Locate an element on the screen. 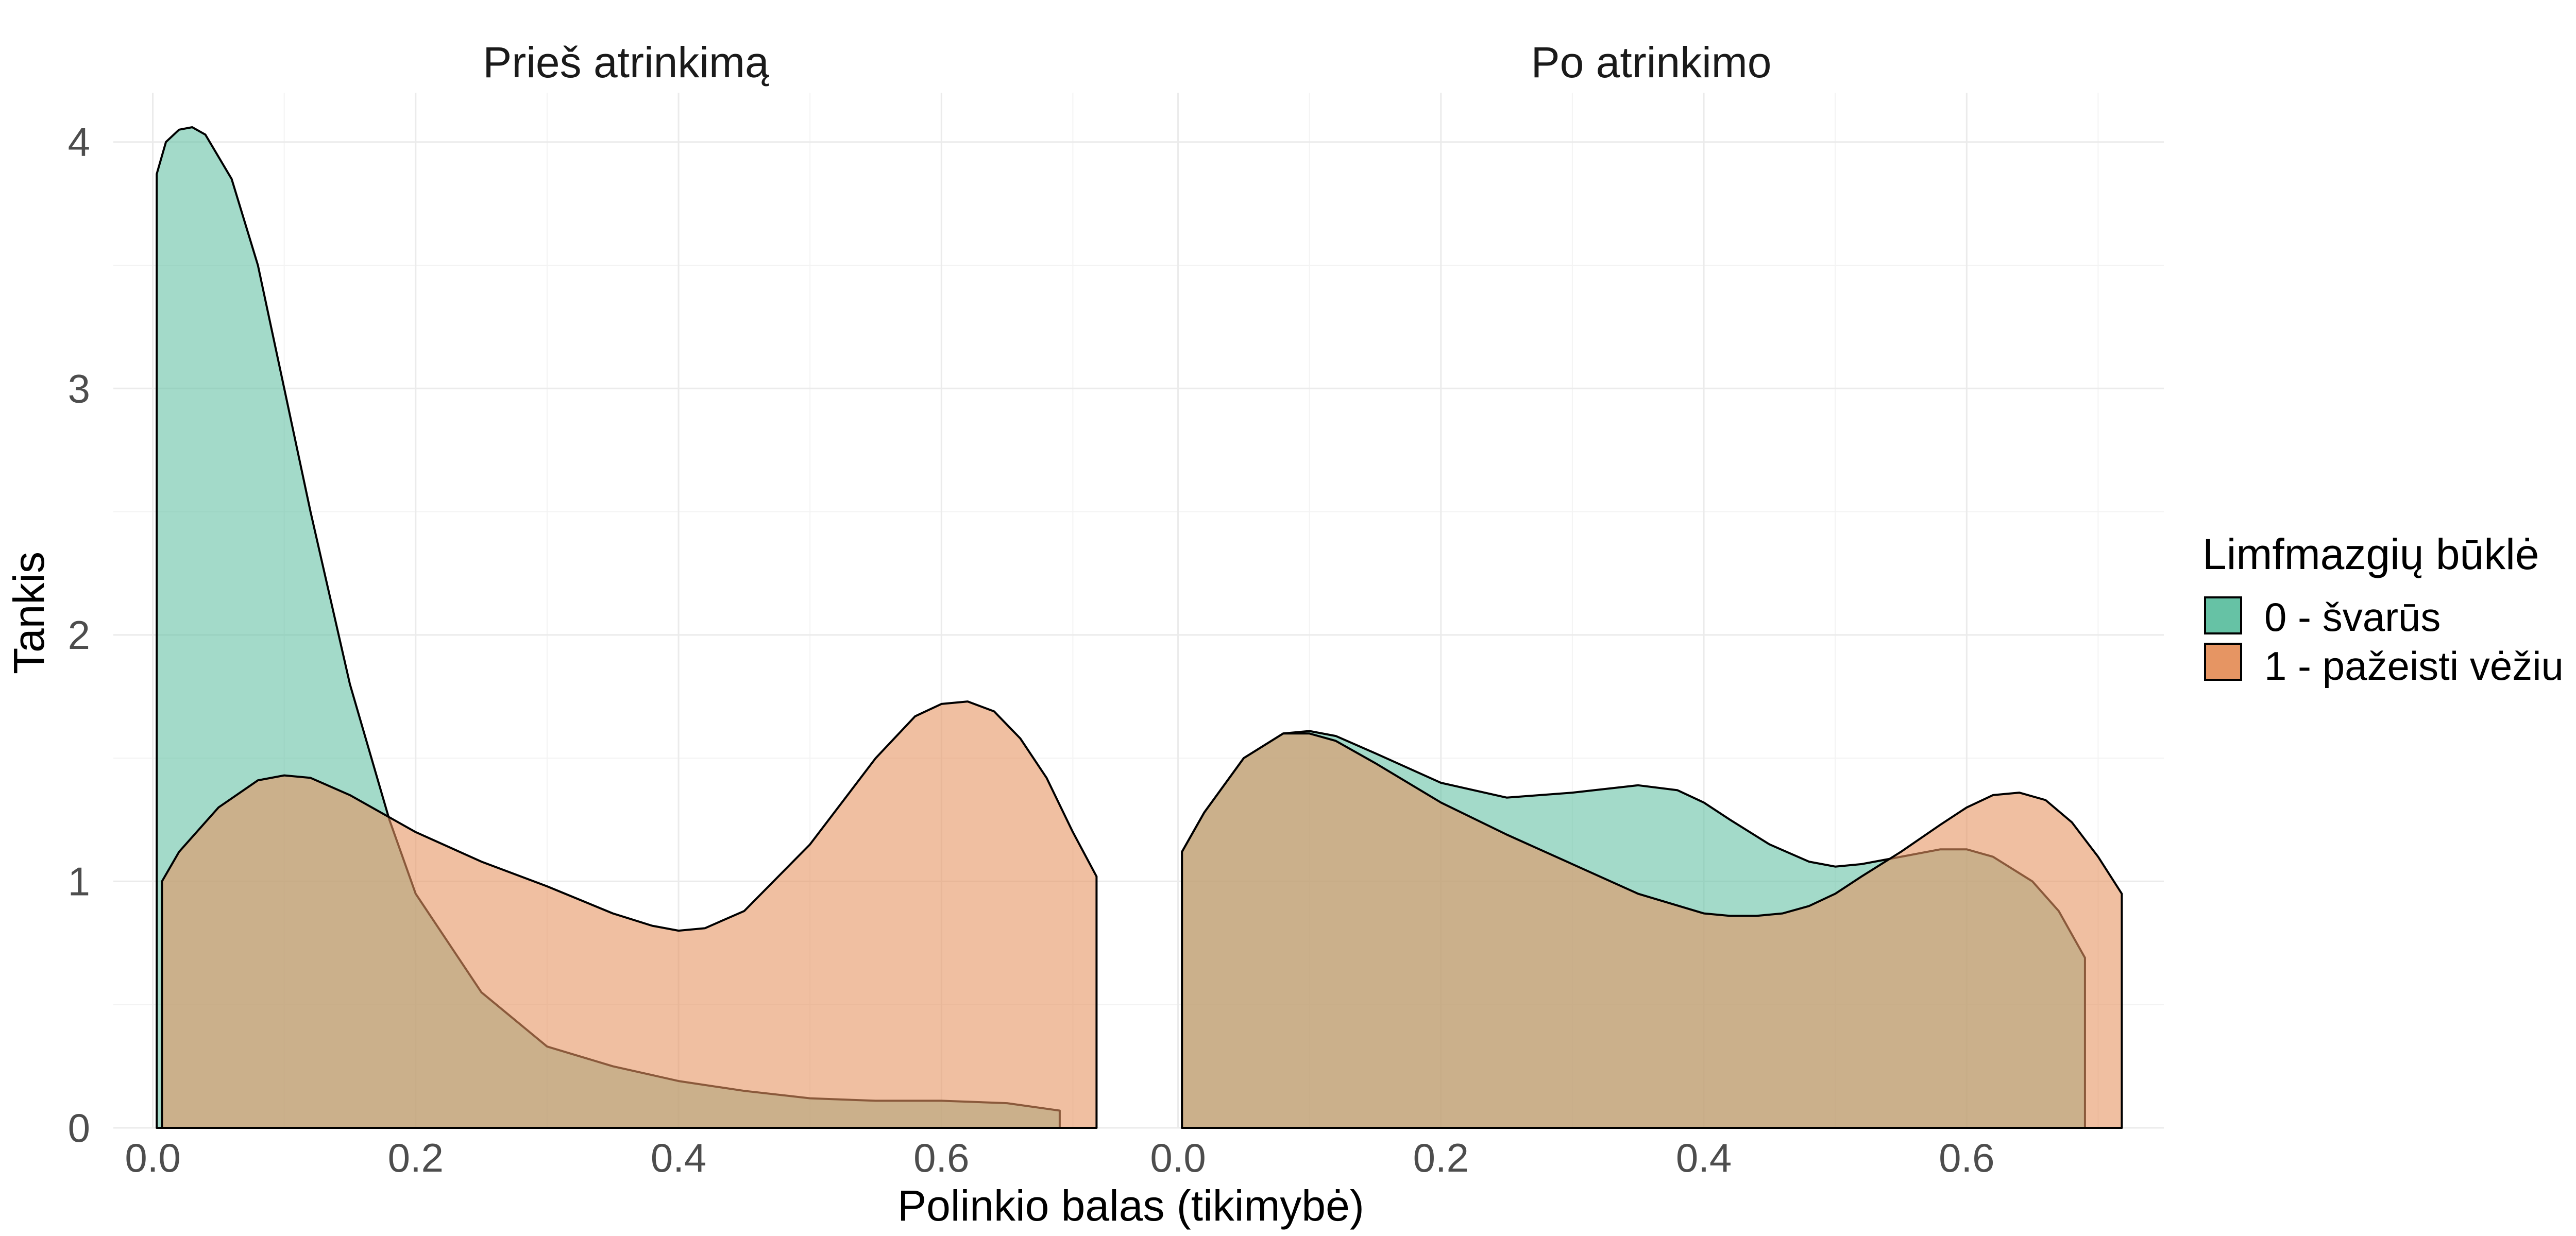  y-axis-title: Tankis is located at coordinates (29, 613).